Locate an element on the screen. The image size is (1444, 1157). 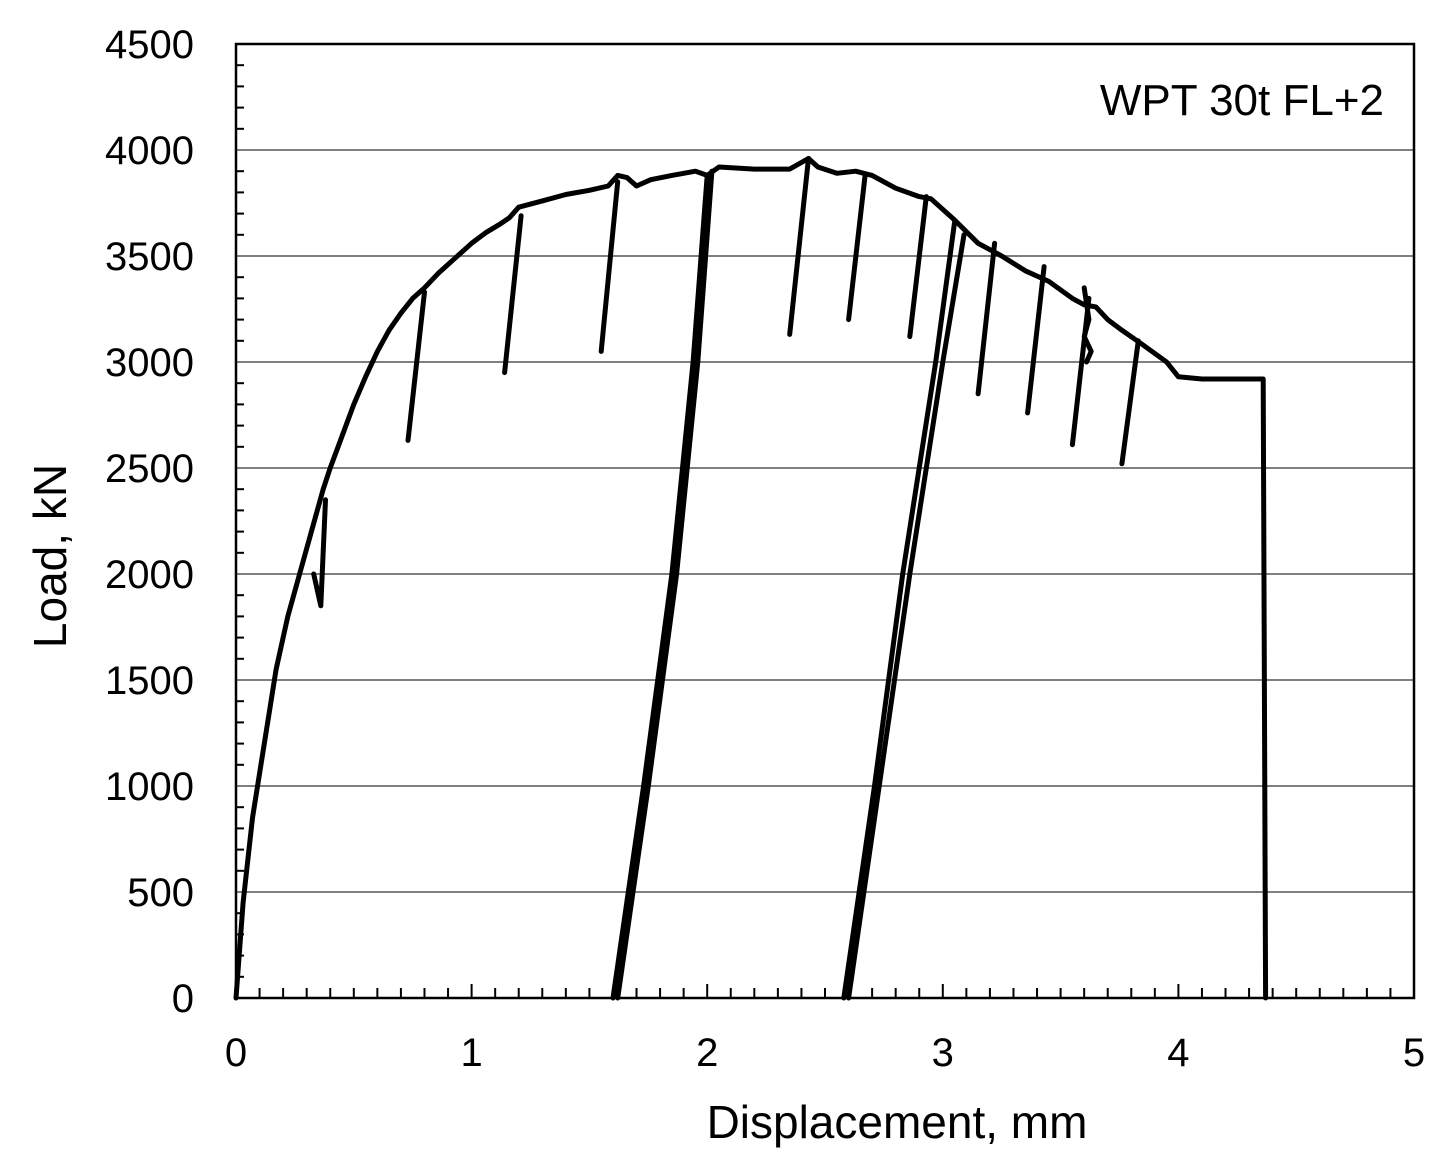
y-tick-labels: 0 500 1000 1500 2000 2500 3000 3500 4000 4500 is located at coordinates (149, 522).